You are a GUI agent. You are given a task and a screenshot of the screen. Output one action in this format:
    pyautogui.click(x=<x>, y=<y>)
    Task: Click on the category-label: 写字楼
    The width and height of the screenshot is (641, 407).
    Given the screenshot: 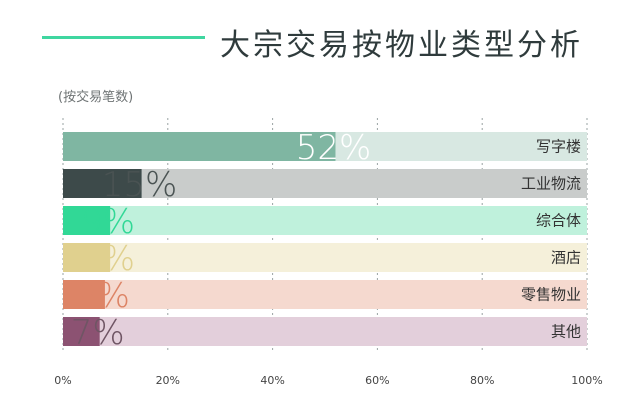 What is the action you would take?
    pyautogui.click(x=558, y=147)
    